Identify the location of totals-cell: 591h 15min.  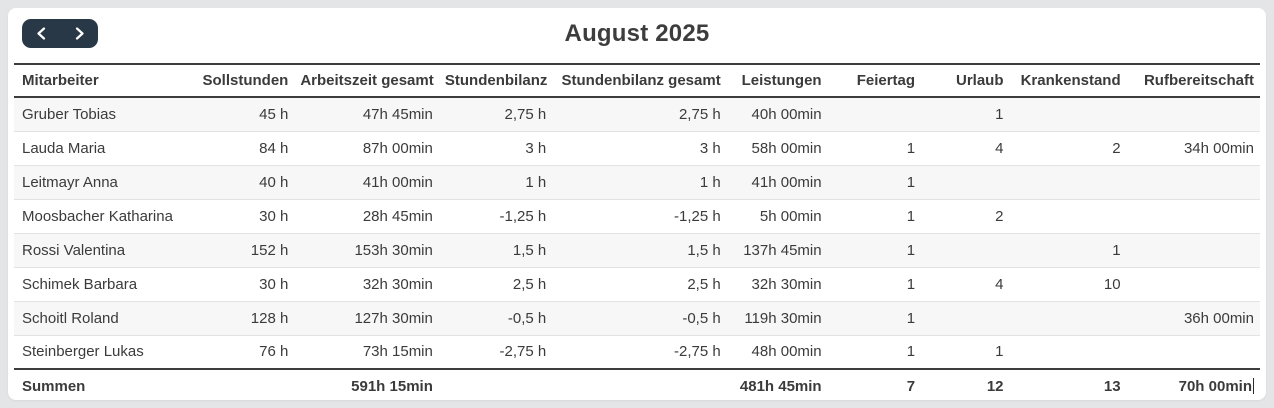
(366, 385).